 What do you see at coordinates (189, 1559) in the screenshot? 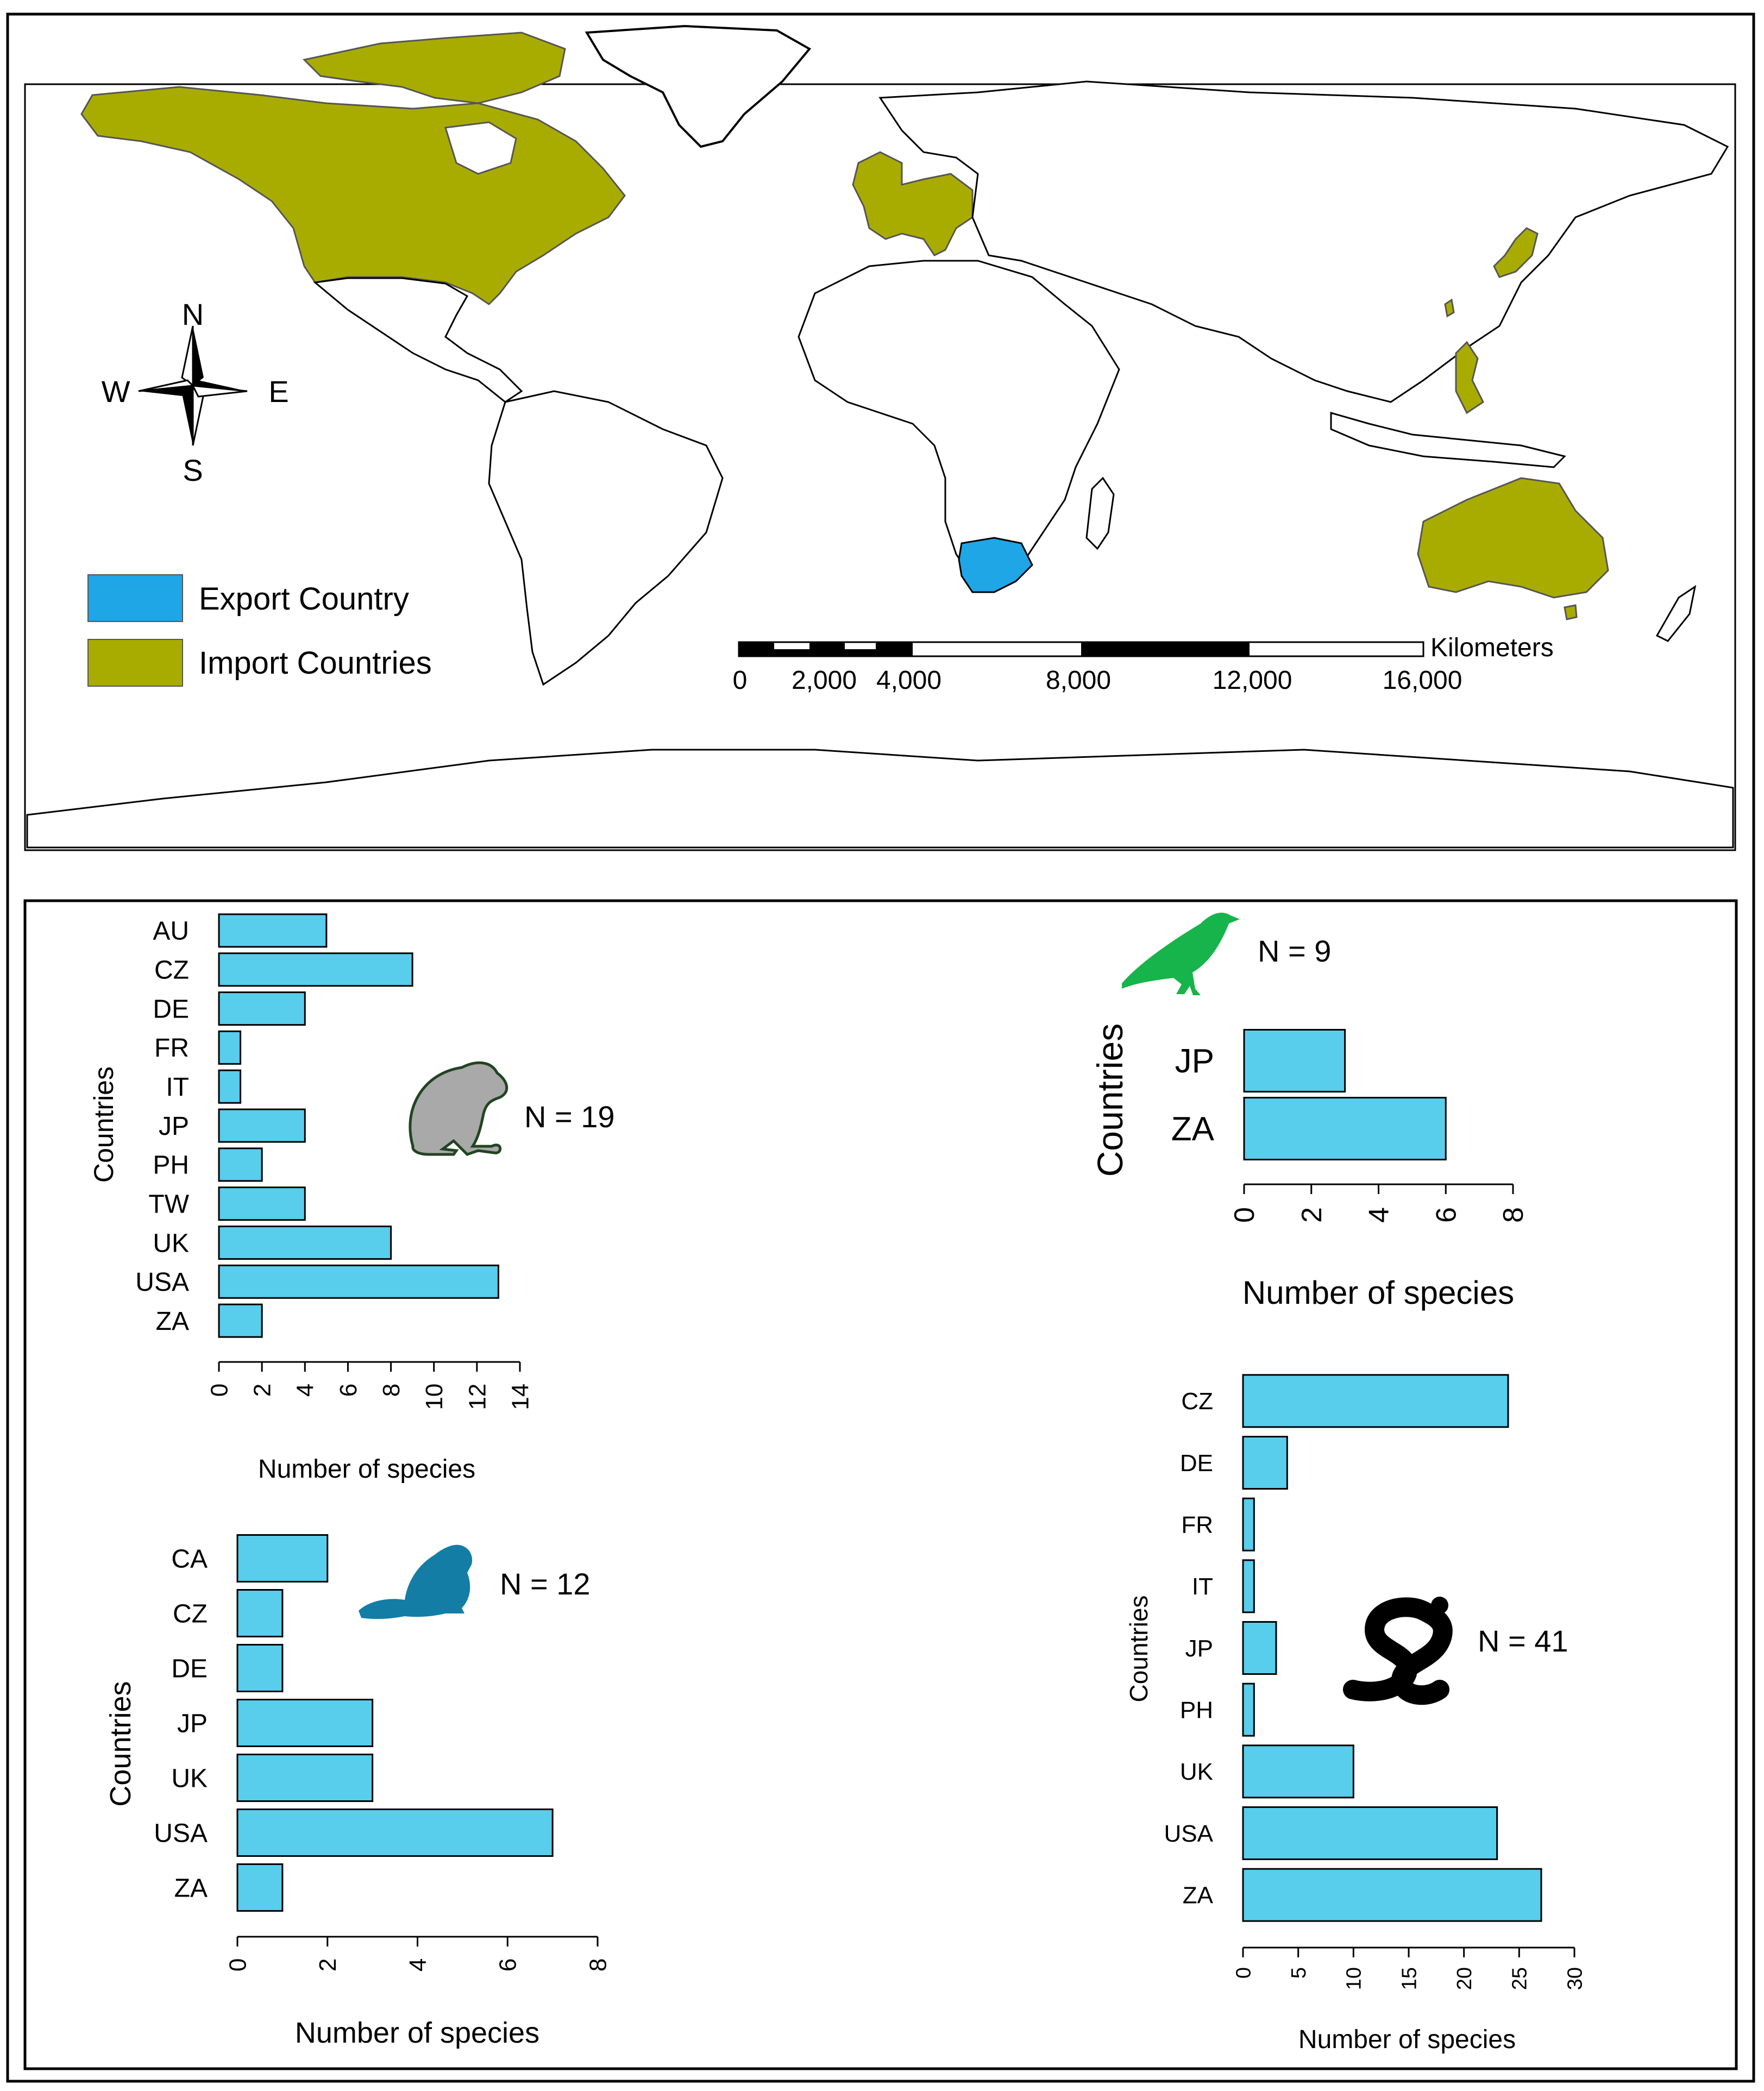
I see `category-label: CA` at bounding box center [189, 1559].